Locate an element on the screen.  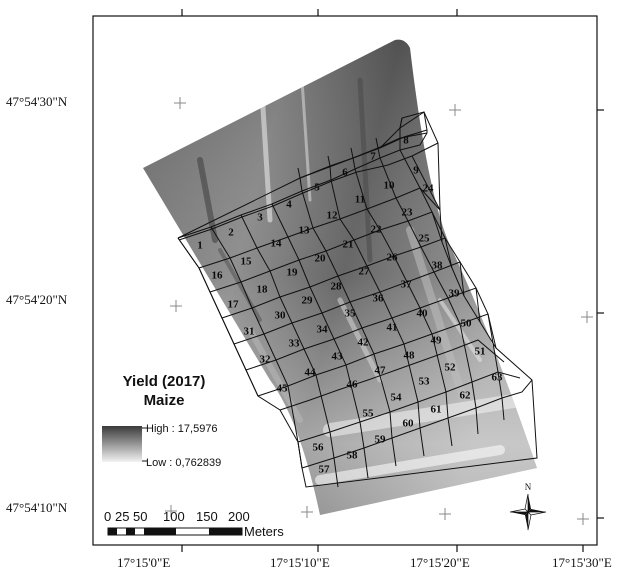
lon-label-3: 17°15'20"E is located at coordinates (440, 562).